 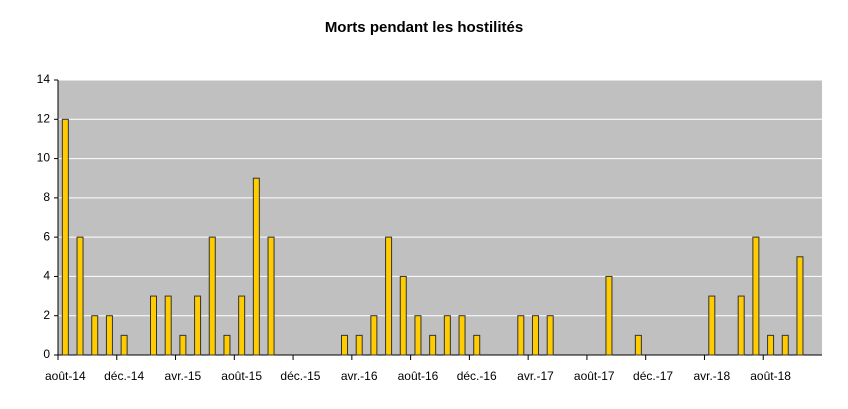 I want to click on x-tick-label: août-16, so click(x=418, y=376).